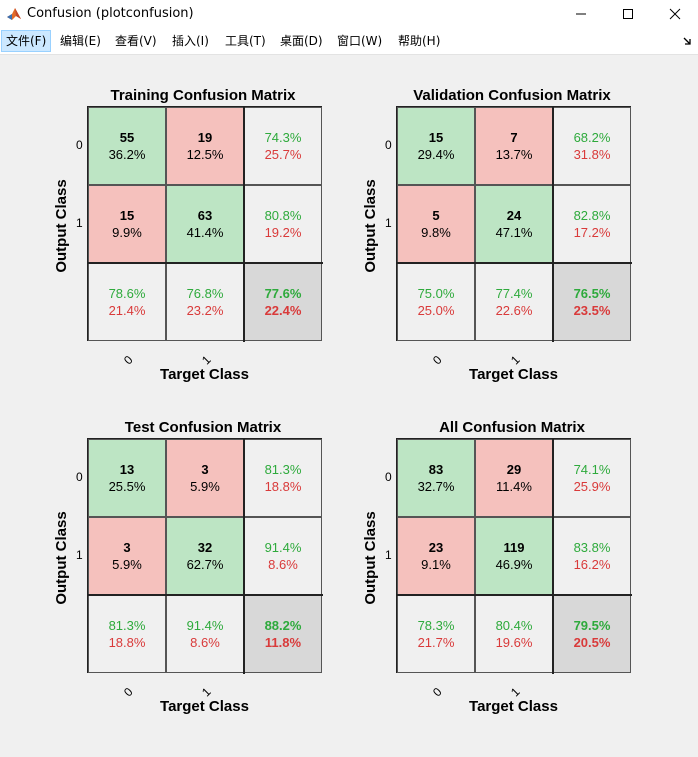 Image resolution: width=698 pixels, height=757 pixels. Describe the element at coordinates (127, 302) in the screenshot. I see `column-summary-cell: 78.6% 21.4%` at that location.